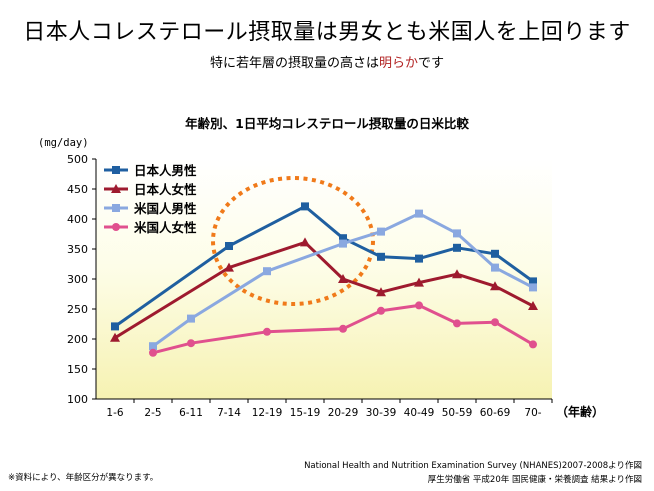 The height and width of the screenshot is (491, 654). What do you see at coordinates (398, 63) in the screenshot?
I see `subtitle-highlight: 明らか` at bounding box center [398, 63].